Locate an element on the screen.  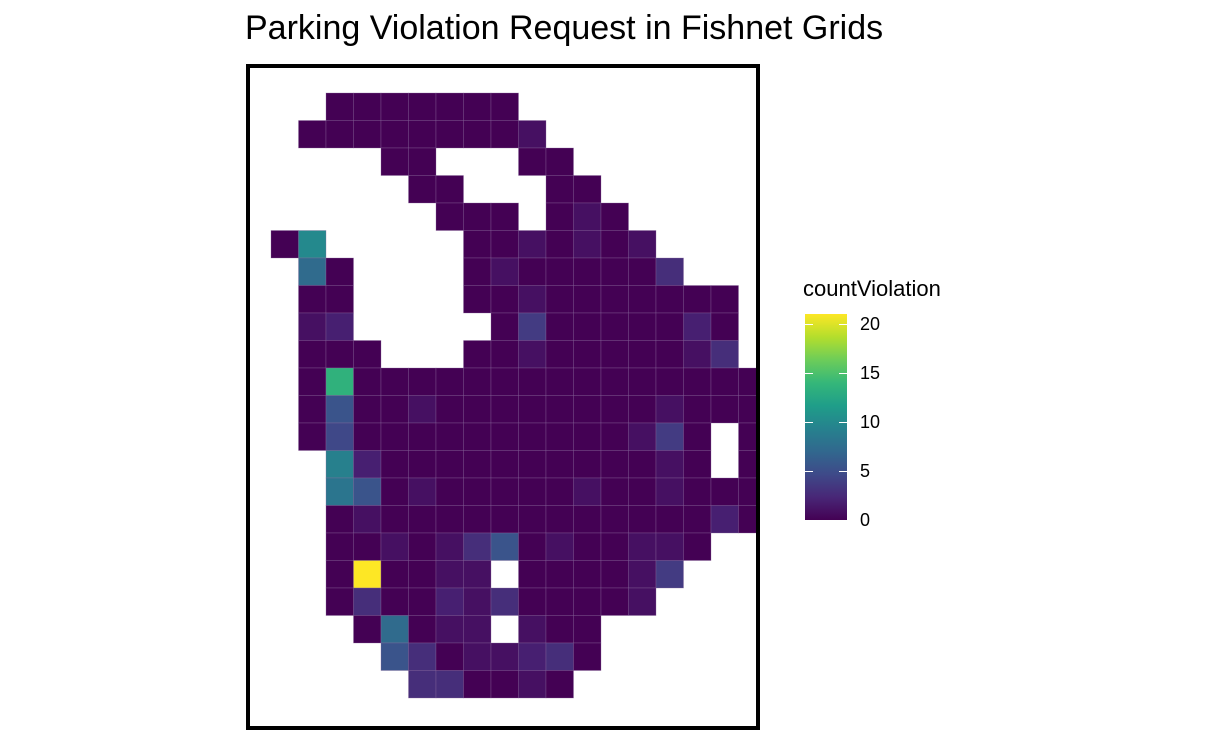
legend-colorbar is located at coordinates (826, 417).